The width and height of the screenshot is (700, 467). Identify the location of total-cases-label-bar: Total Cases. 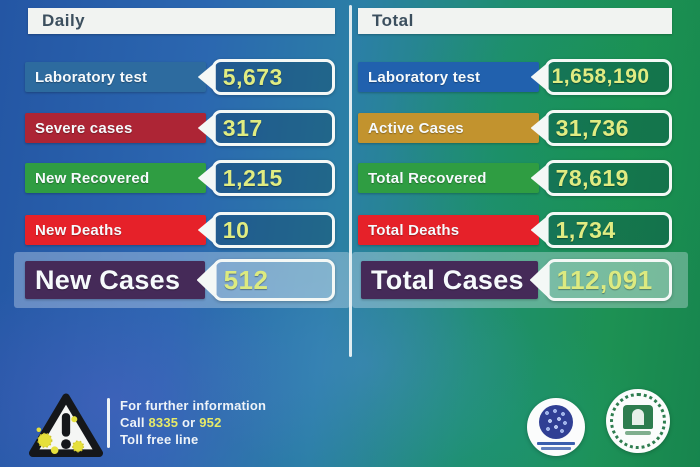
(449, 280).